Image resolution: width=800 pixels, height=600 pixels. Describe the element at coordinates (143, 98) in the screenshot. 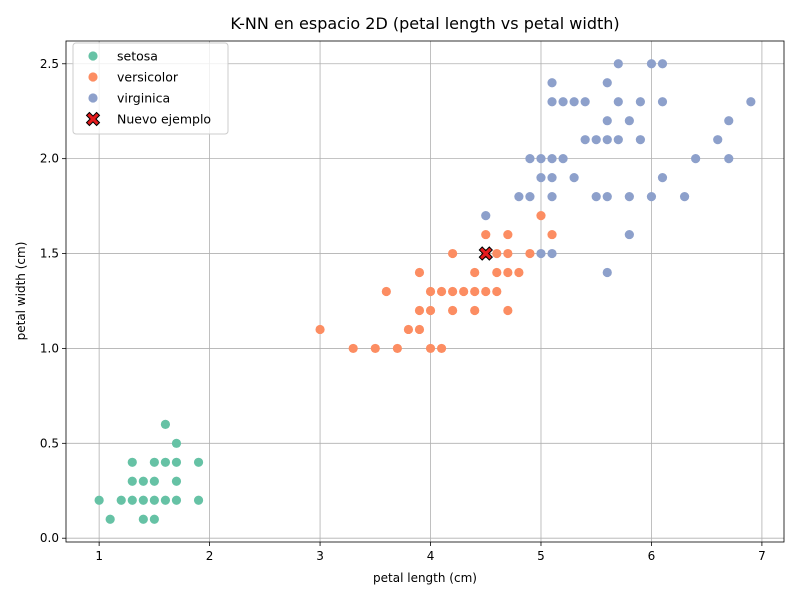

I see `legend-label-virginica: virginica` at that location.